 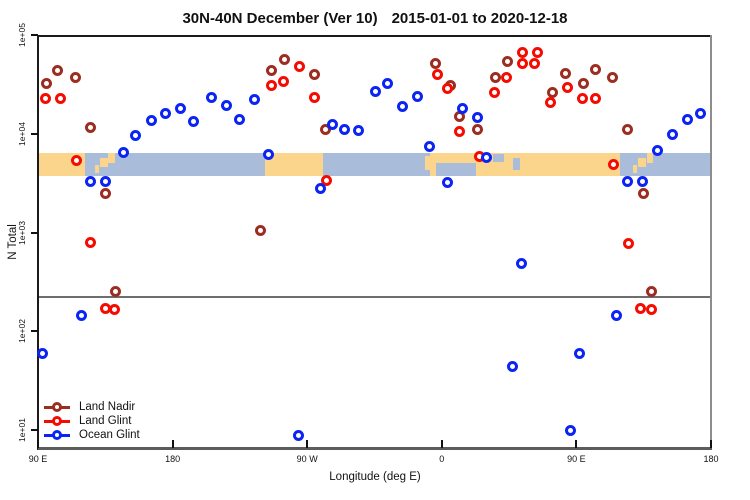 What do you see at coordinates (57, 435) in the screenshot?
I see `legend-marker-ocean-glint` at bounding box center [57, 435].